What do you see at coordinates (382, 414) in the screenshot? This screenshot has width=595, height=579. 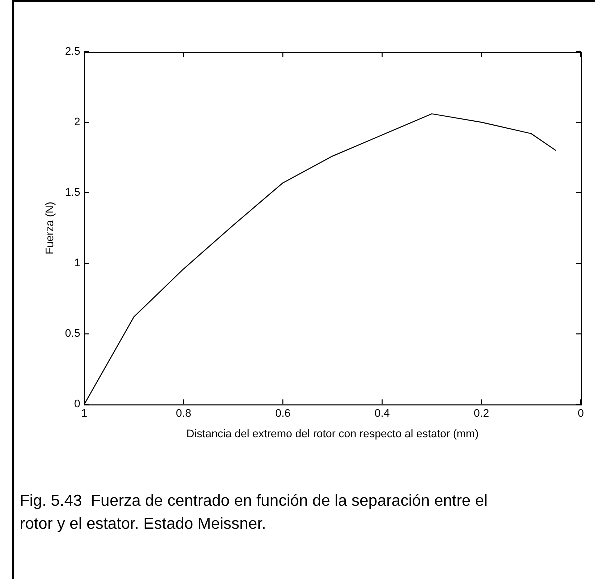 I see `x-tick-label: 0.4` at bounding box center [382, 414].